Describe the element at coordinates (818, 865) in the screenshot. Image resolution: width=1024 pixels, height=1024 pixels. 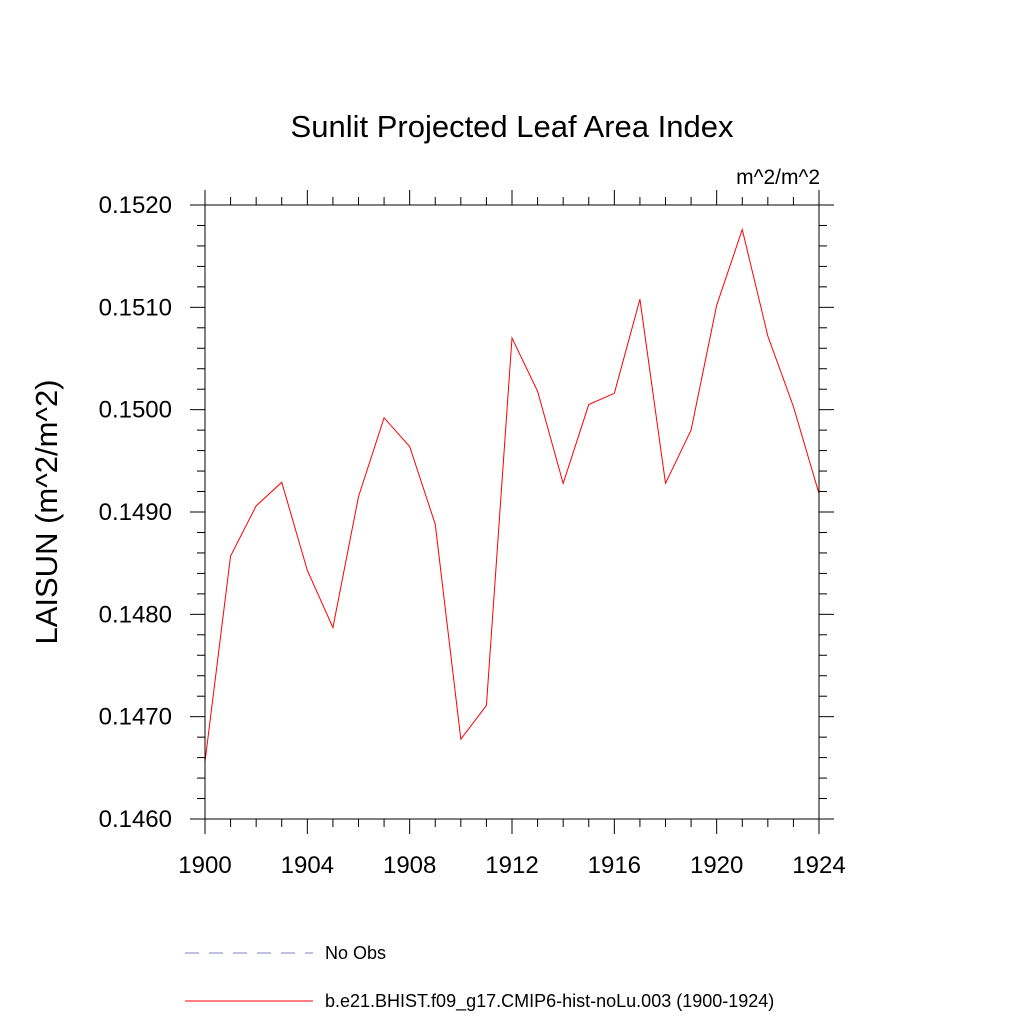
I see `x-tick-label: 1924` at that location.